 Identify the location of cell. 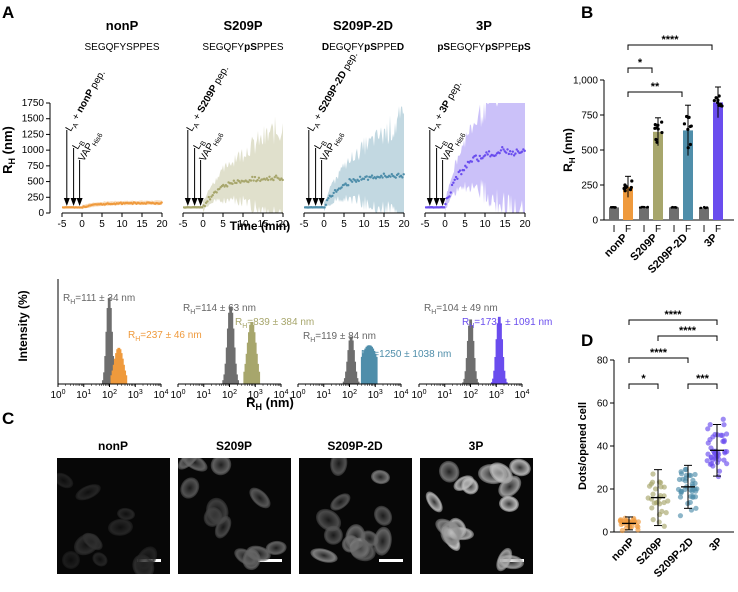
(508, 504).